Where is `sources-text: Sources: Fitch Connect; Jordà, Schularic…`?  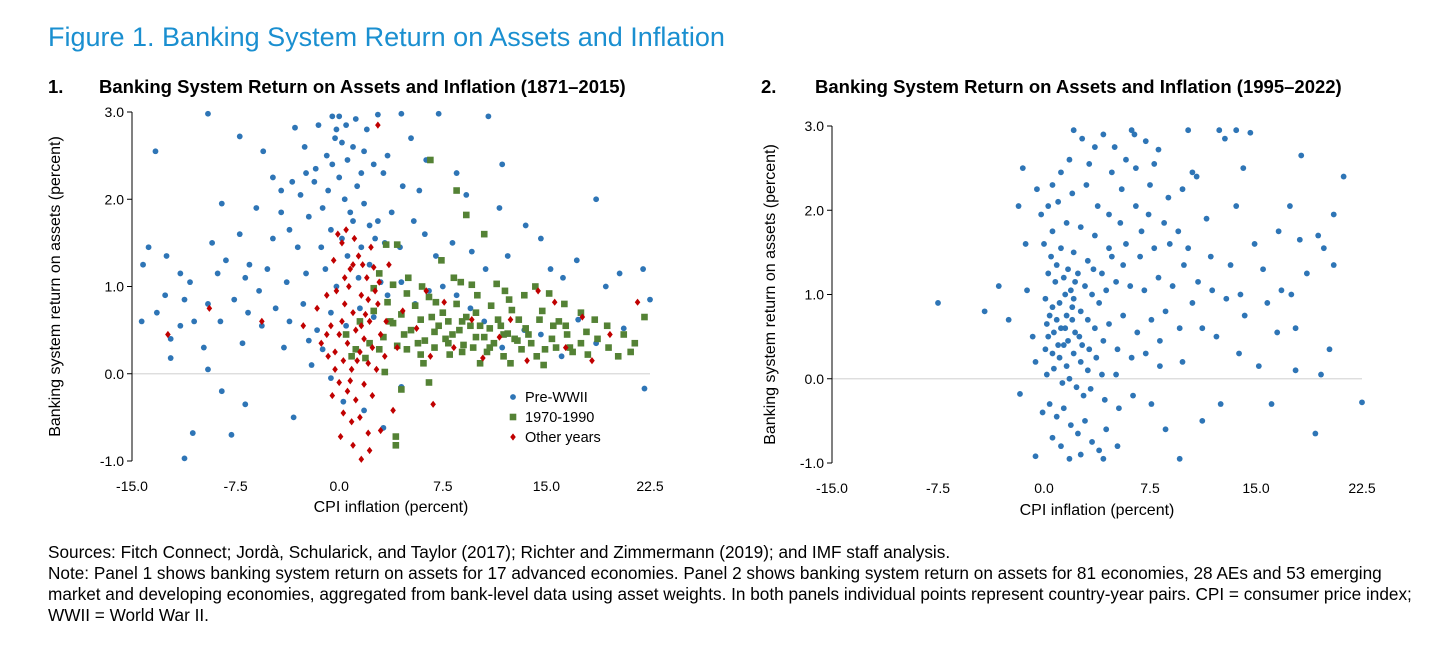
sources-text: Sources: Fitch Connect; Jordà, Schularic… is located at coordinates (499, 552).